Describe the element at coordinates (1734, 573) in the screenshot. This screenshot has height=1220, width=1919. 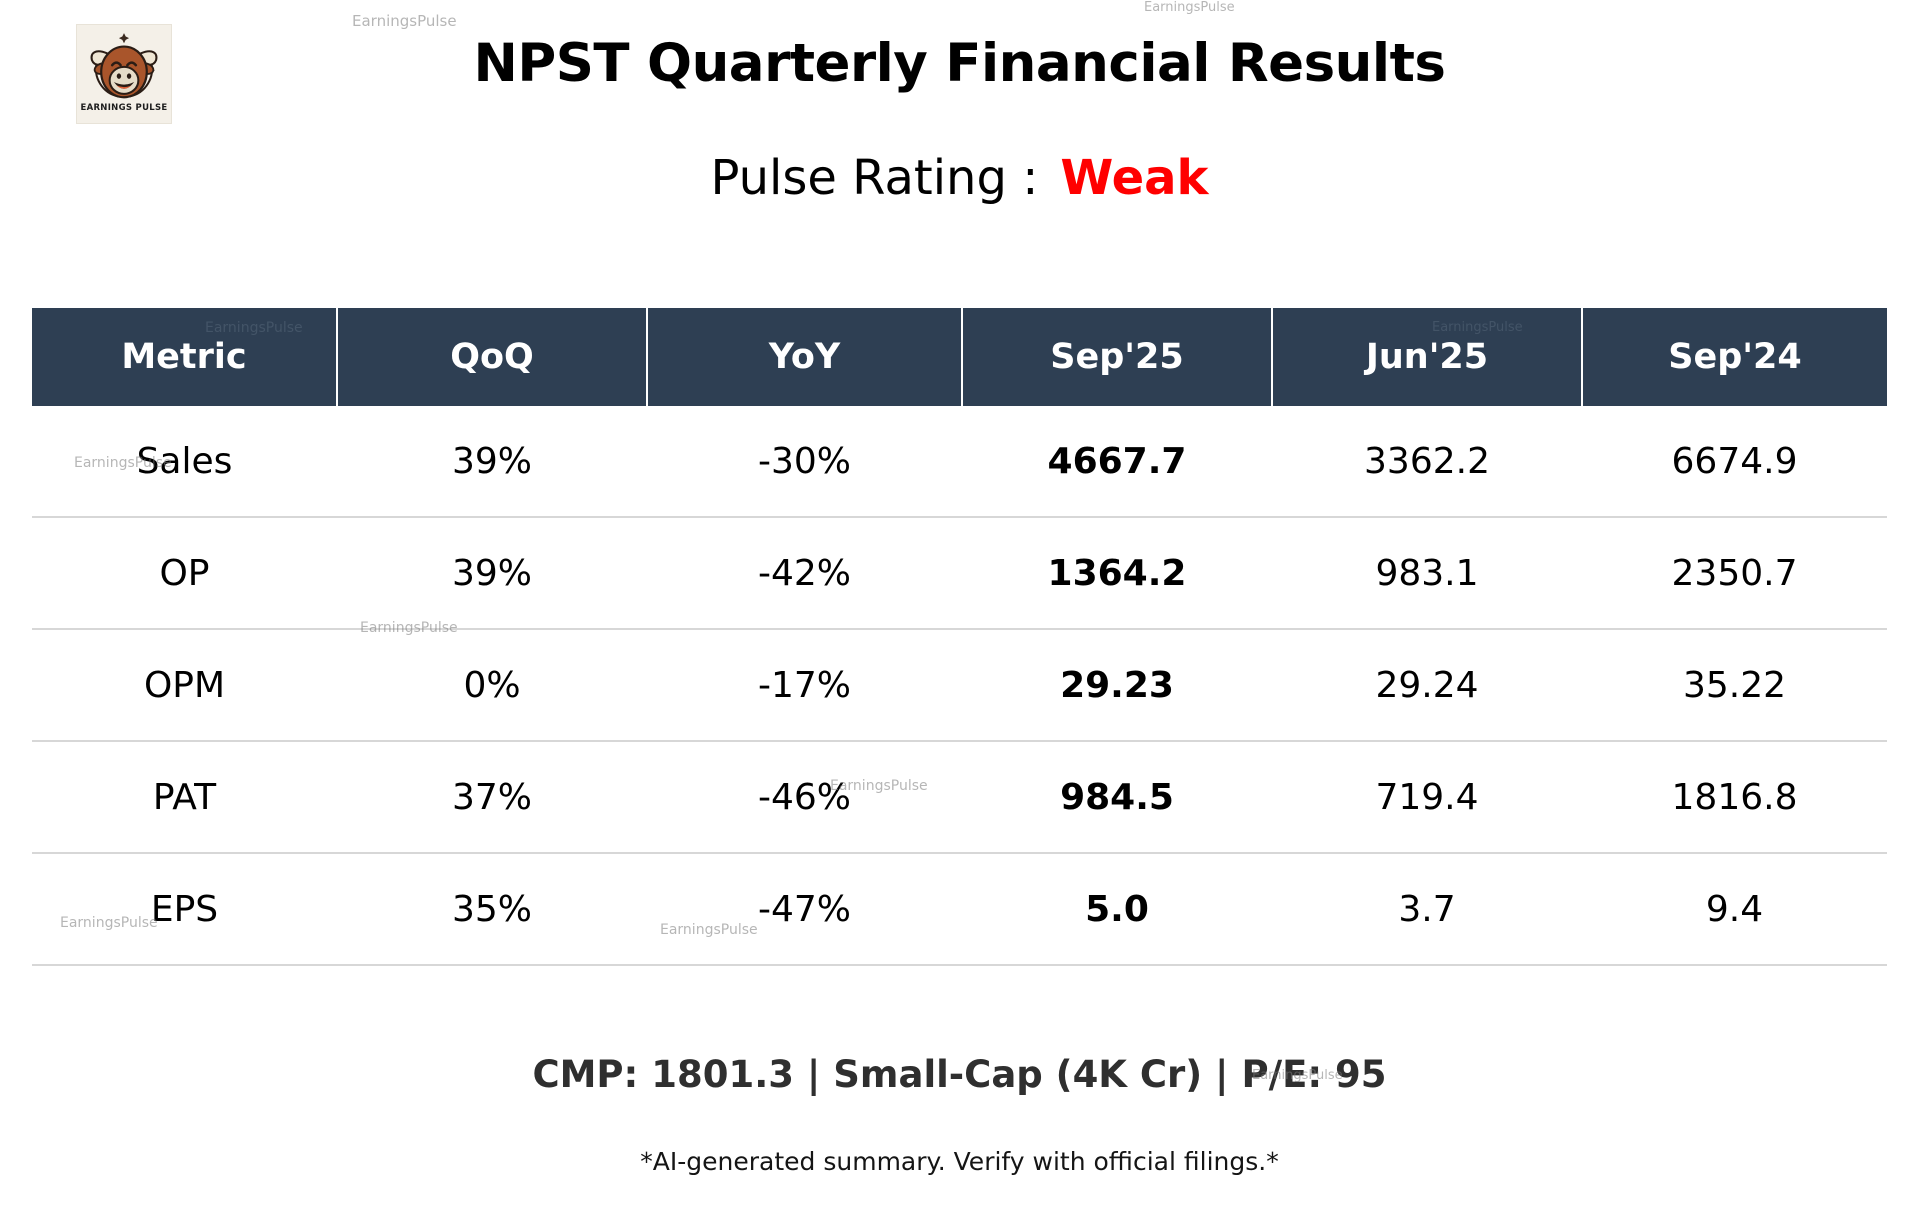
I see `cell-sep24: 2350.7` at that location.